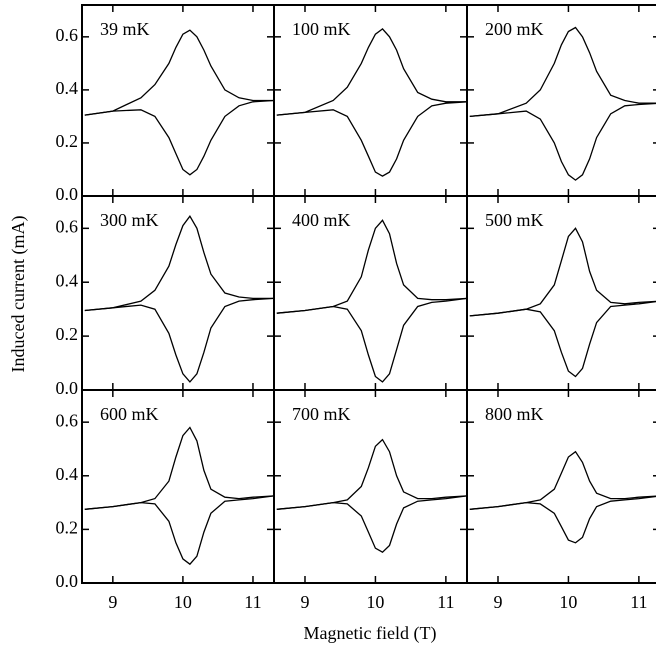  What do you see at coordinates (370, 633) in the screenshot?
I see `x-axis-label: Magnetic field (T)` at bounding box center [370, 633].